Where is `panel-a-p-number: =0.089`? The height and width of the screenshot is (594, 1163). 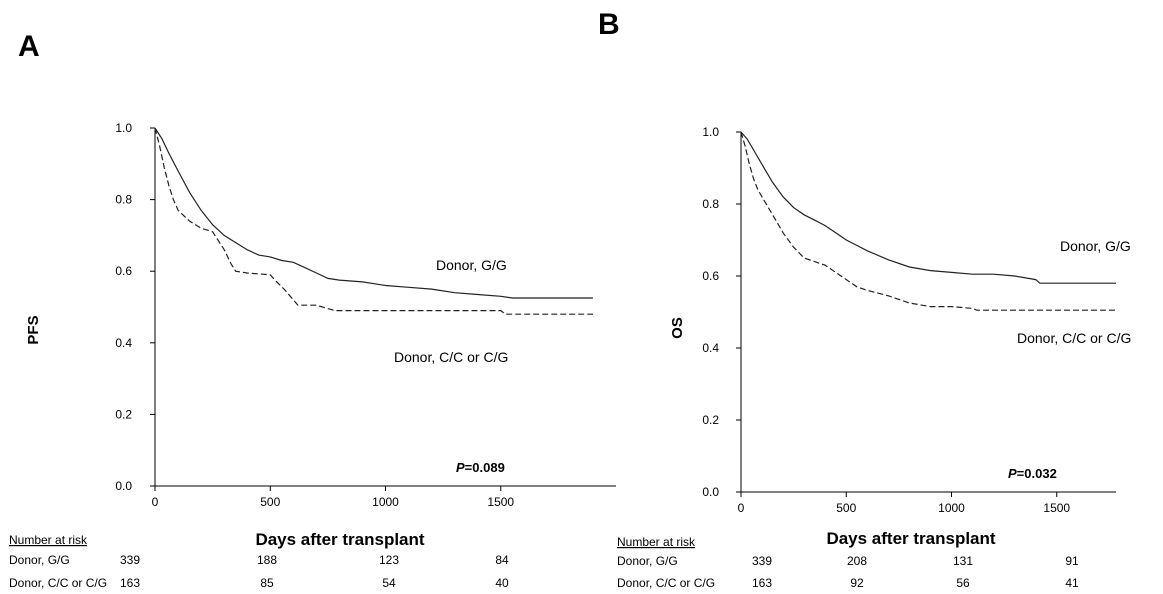
panel-a-p-number: =0.089 is located at coordinates (485, 467).